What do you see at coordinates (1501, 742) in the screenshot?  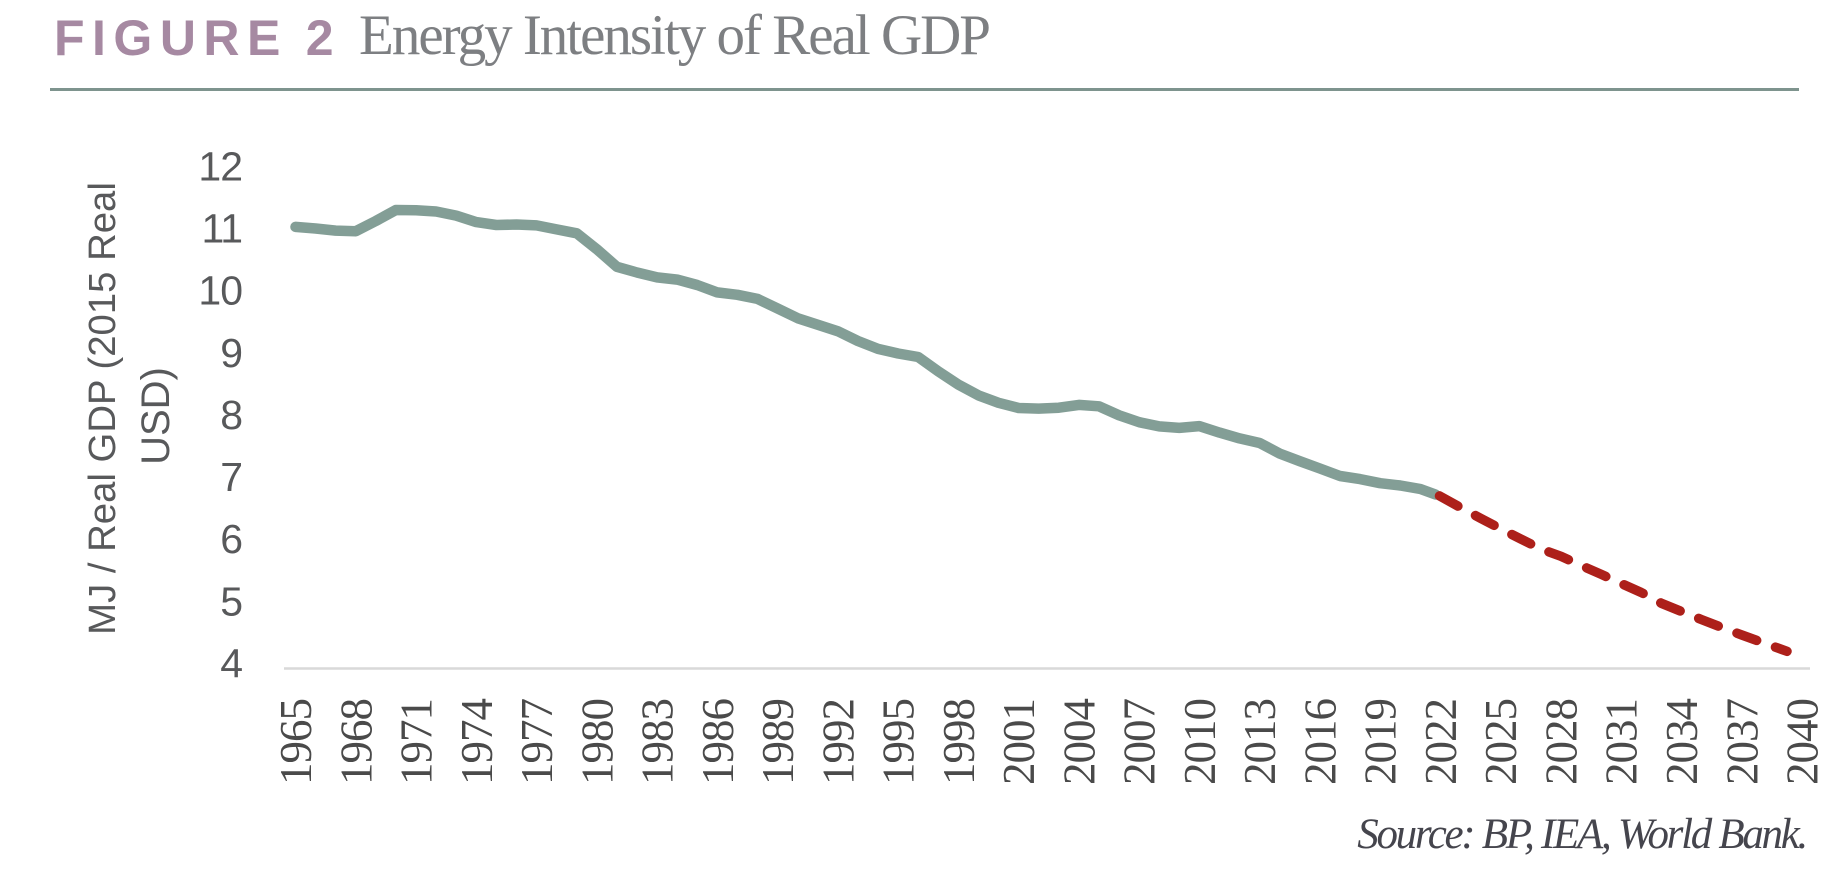 I see `svg-text: 2025` at bounding box center [1501, 742].